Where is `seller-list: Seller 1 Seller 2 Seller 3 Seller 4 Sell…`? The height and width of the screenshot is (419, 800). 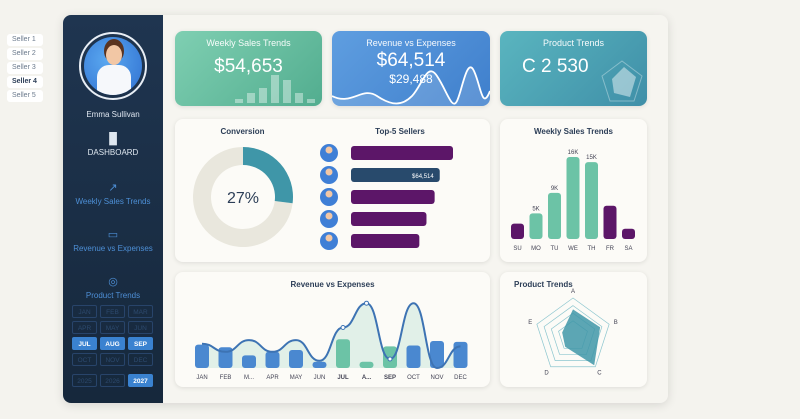
seller-list: Seller 1 Seller 2 Seller 3 Seller 4 Sell… is located at coordinates (25, 69).